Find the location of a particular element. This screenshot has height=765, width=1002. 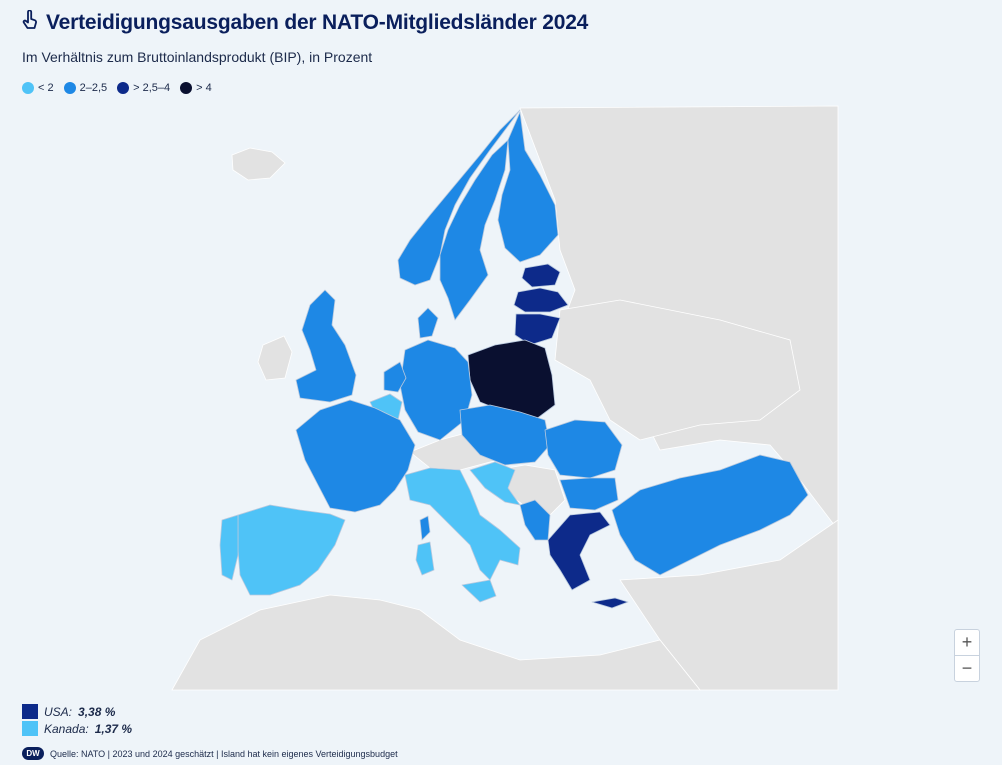

legend-item-lt2: < 2 is located at coordinates (38, 88).